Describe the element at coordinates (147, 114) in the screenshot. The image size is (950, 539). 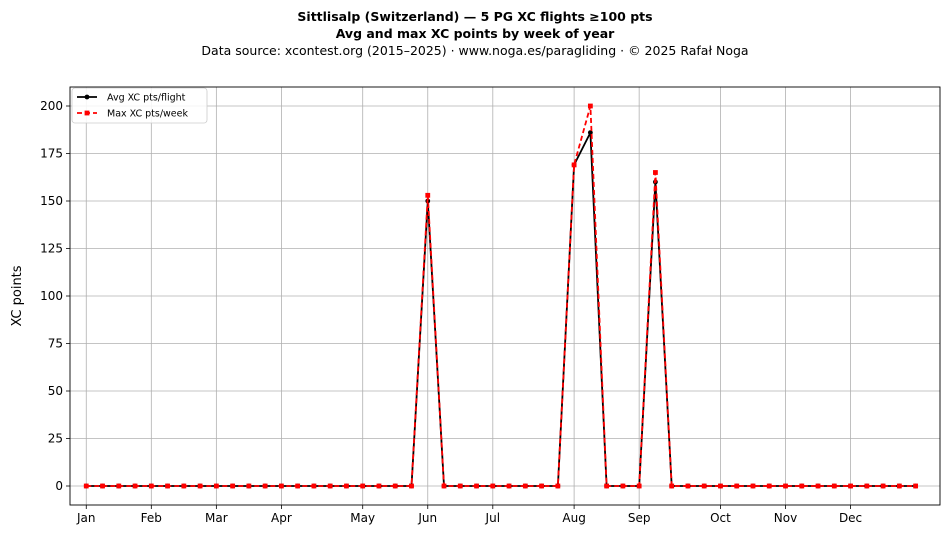
I see `legend-label: Max XC pts/week` at that location.